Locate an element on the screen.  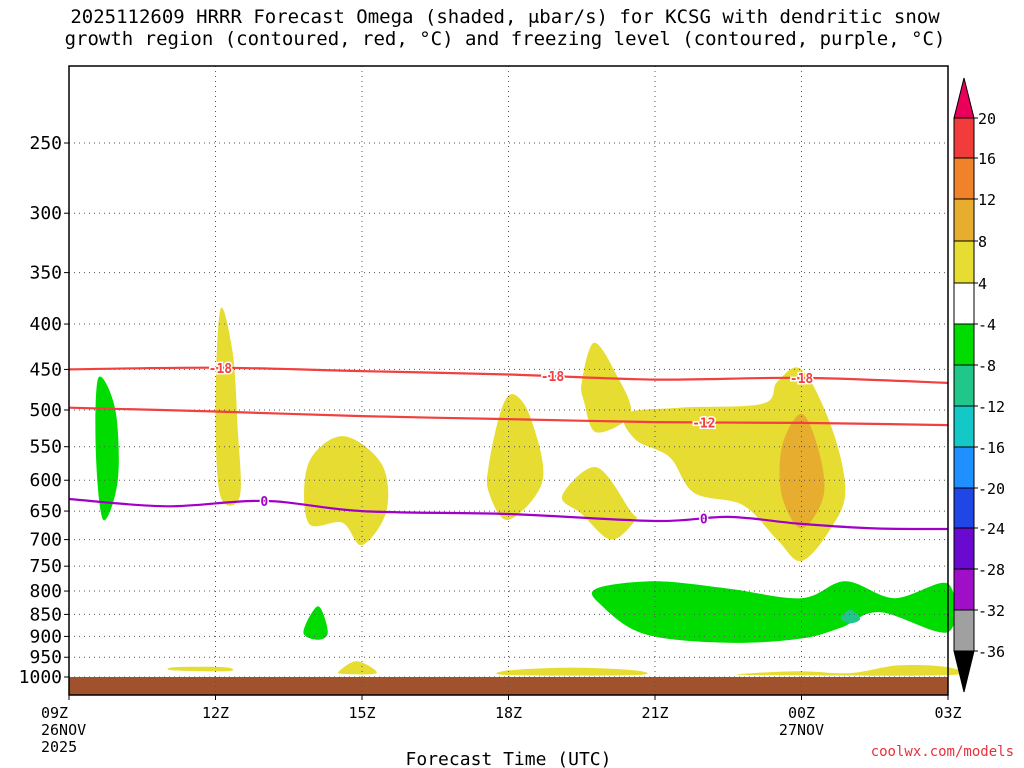
x-tick-label-26nov: 26NOV is located at coordinates (63, 730).